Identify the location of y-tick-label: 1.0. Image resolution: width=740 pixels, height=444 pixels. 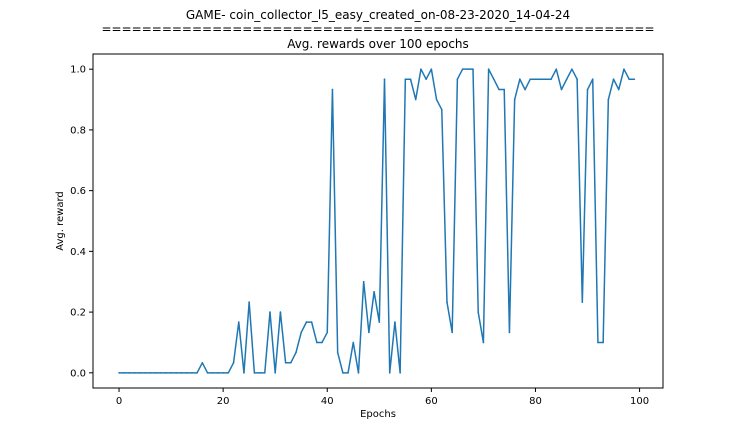
(78, 70).